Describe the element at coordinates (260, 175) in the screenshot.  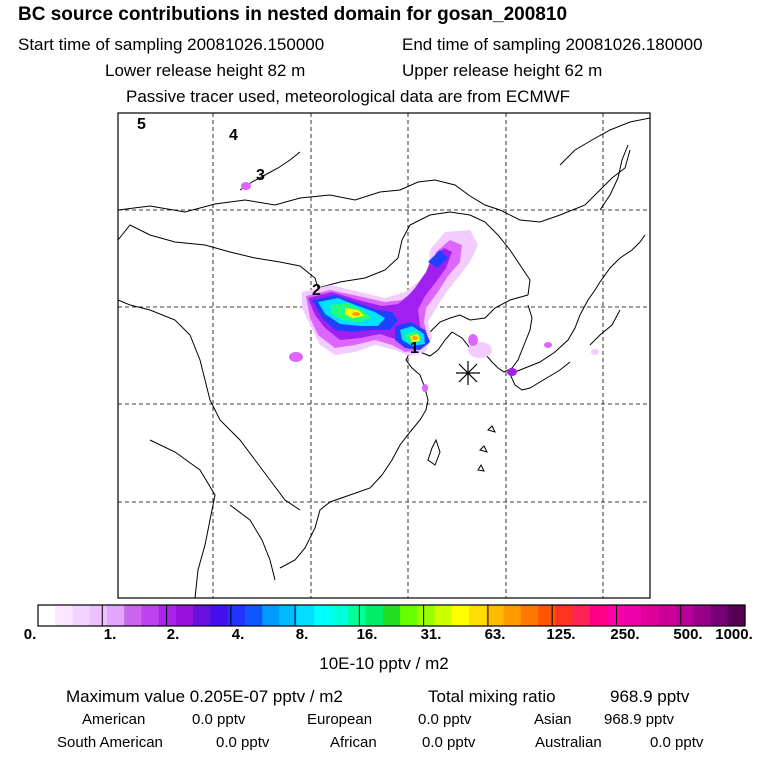
I see `marker-3: 3` at that location.